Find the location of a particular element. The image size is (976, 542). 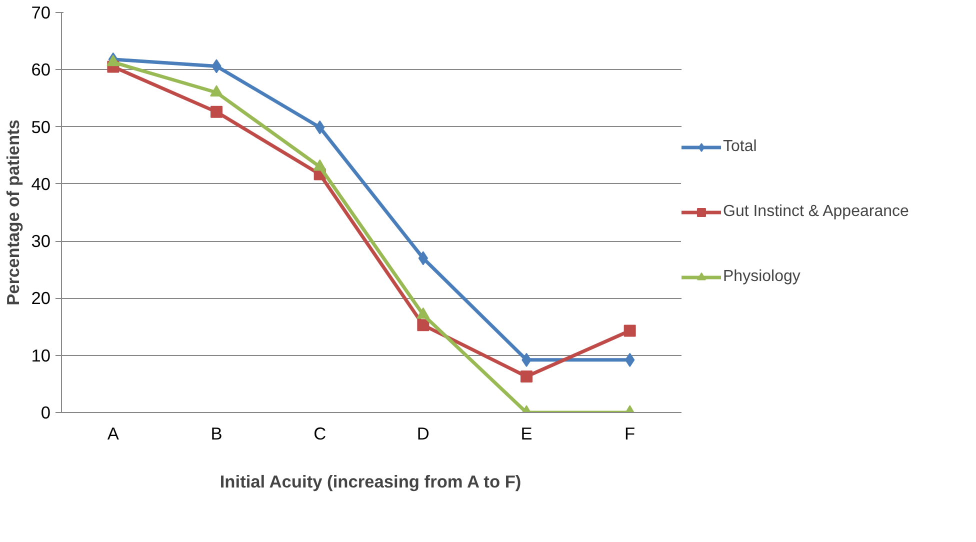

y-tick-label: 20 is located at coordinates (41, 298).